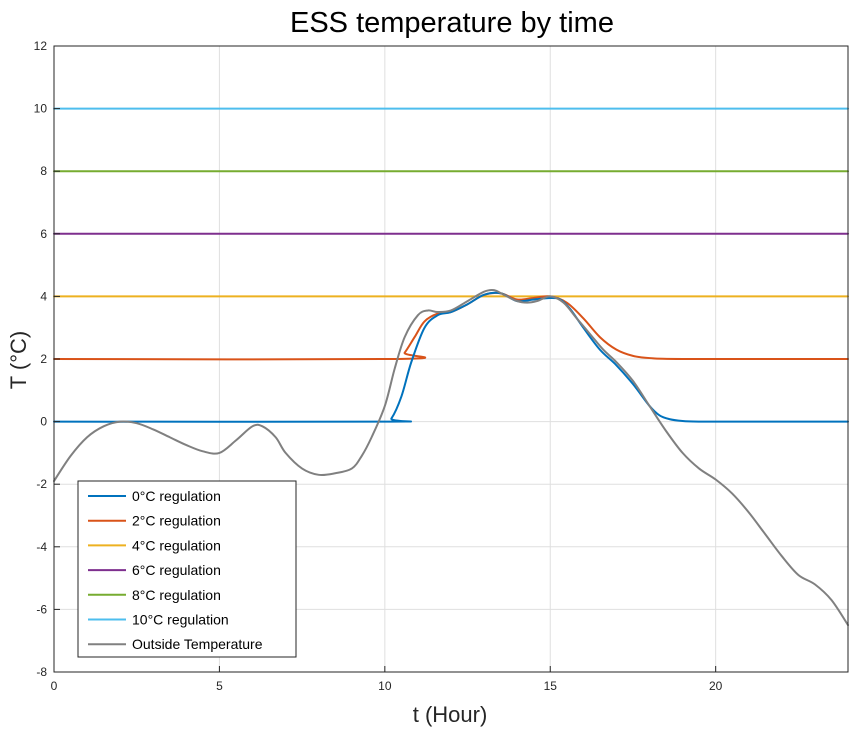 Image resolution: width=860 pixels, height=730 pixels. Describe the element at coordinates (450, 714) in the screenshot. I see `x-axis-label: t (Hour)` at that location.